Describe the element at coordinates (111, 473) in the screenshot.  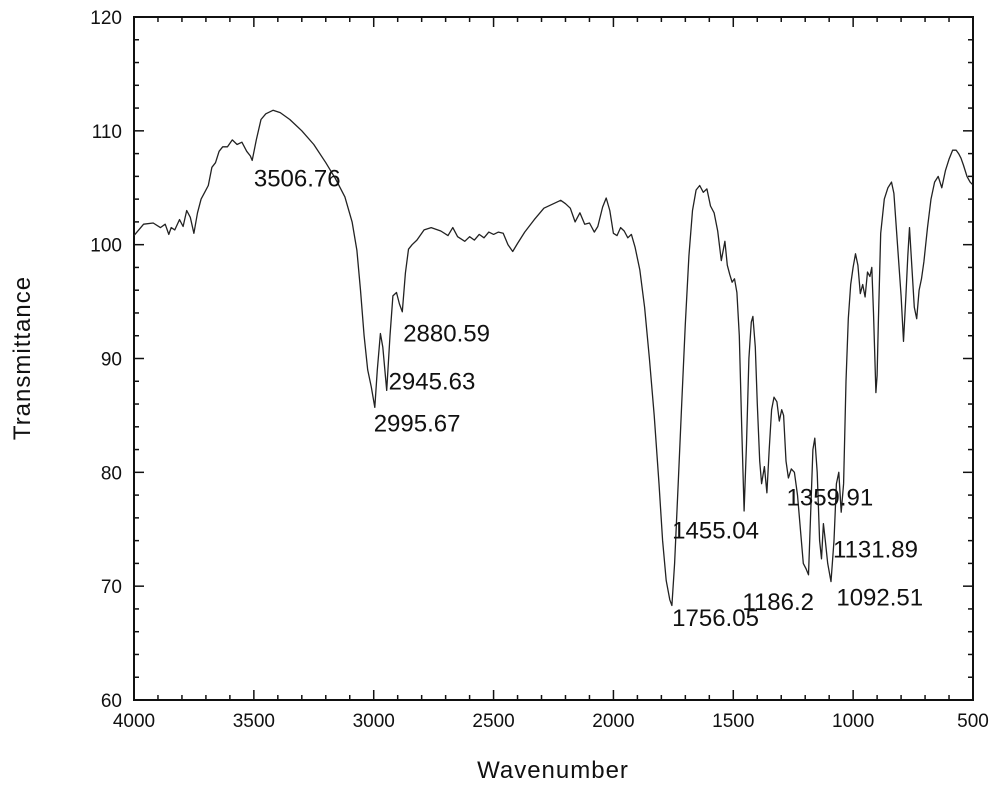
I see `y-tick-label: 80` at that location.